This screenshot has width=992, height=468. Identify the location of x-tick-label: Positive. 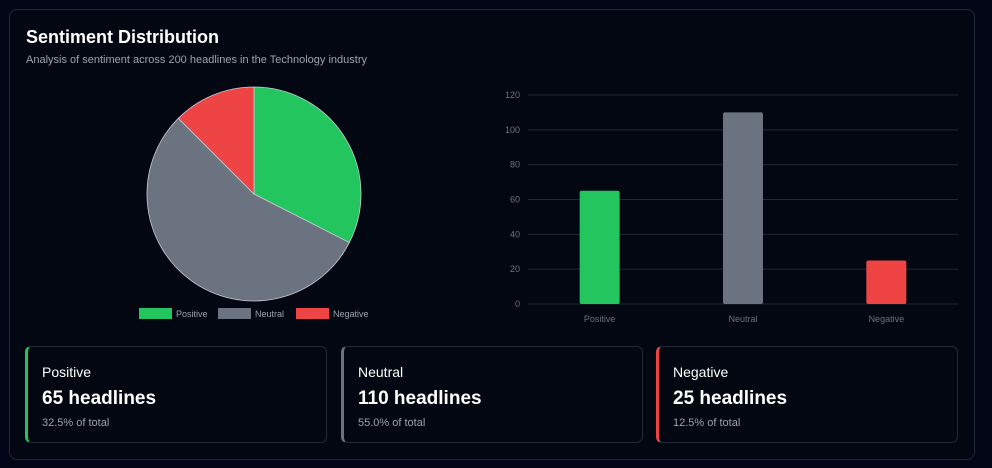
(600, 319).